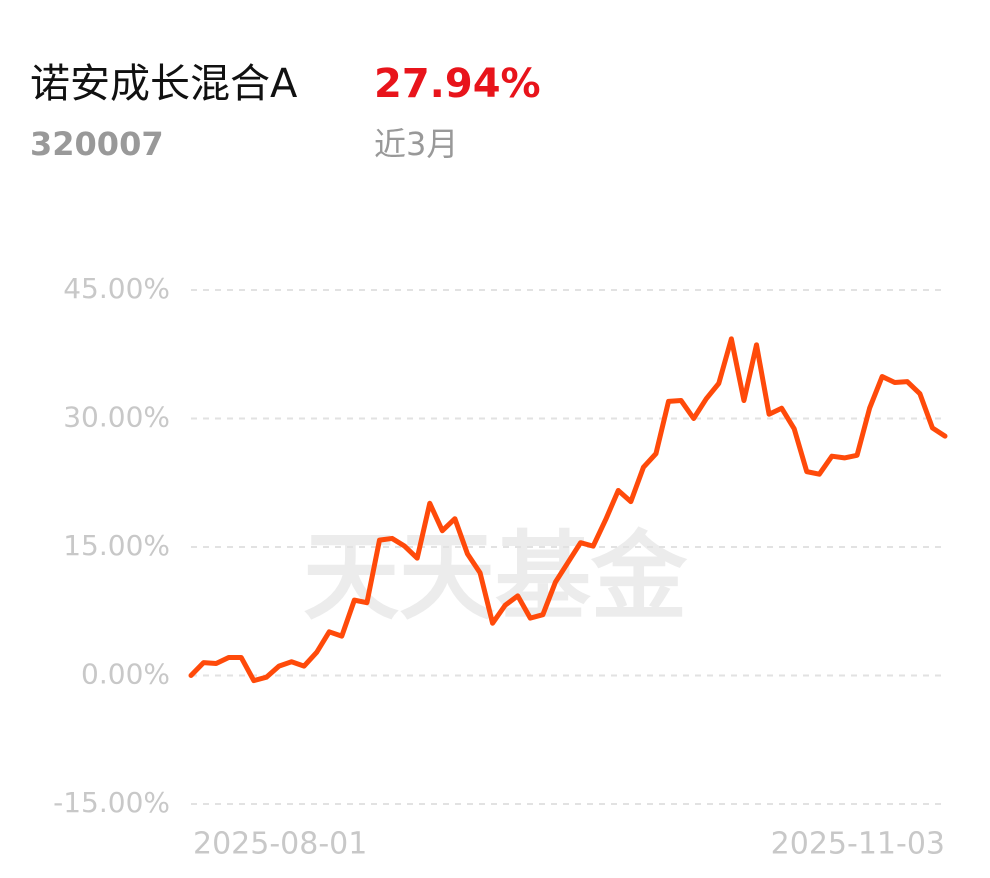 The image size is (990, 878). Describe the element at coordinates (116, 417) in the screenshot. I see `y-tick-label: 30.00%` at that location.